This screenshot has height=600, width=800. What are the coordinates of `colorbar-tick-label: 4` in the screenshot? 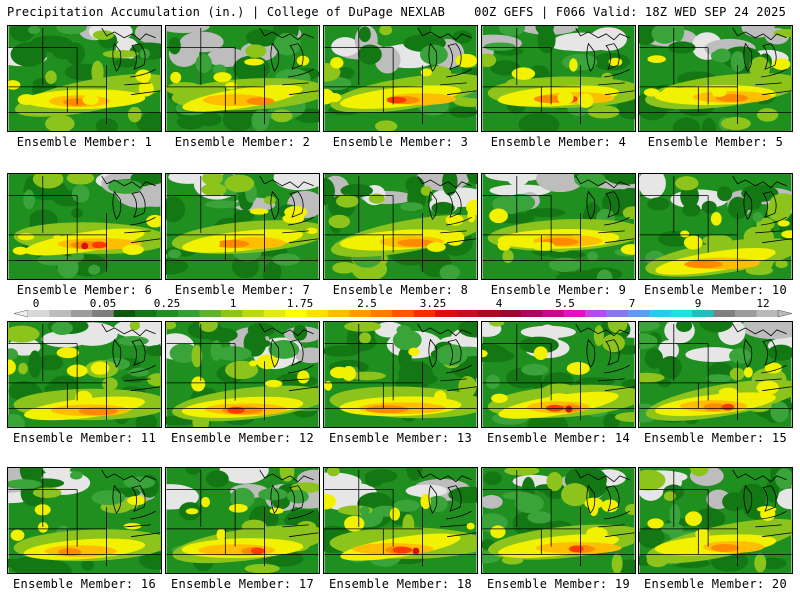 It's located at (499, 303).